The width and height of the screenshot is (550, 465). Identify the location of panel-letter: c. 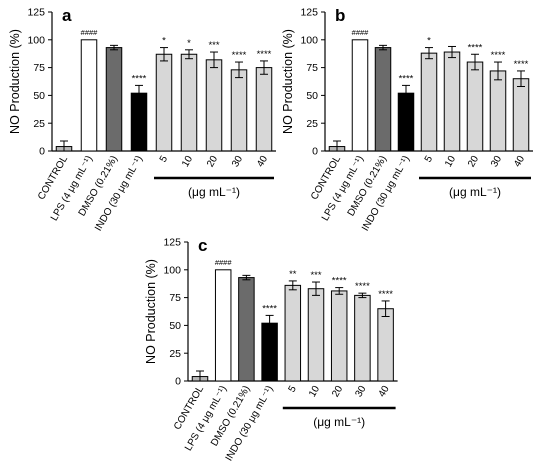
(202, 245).